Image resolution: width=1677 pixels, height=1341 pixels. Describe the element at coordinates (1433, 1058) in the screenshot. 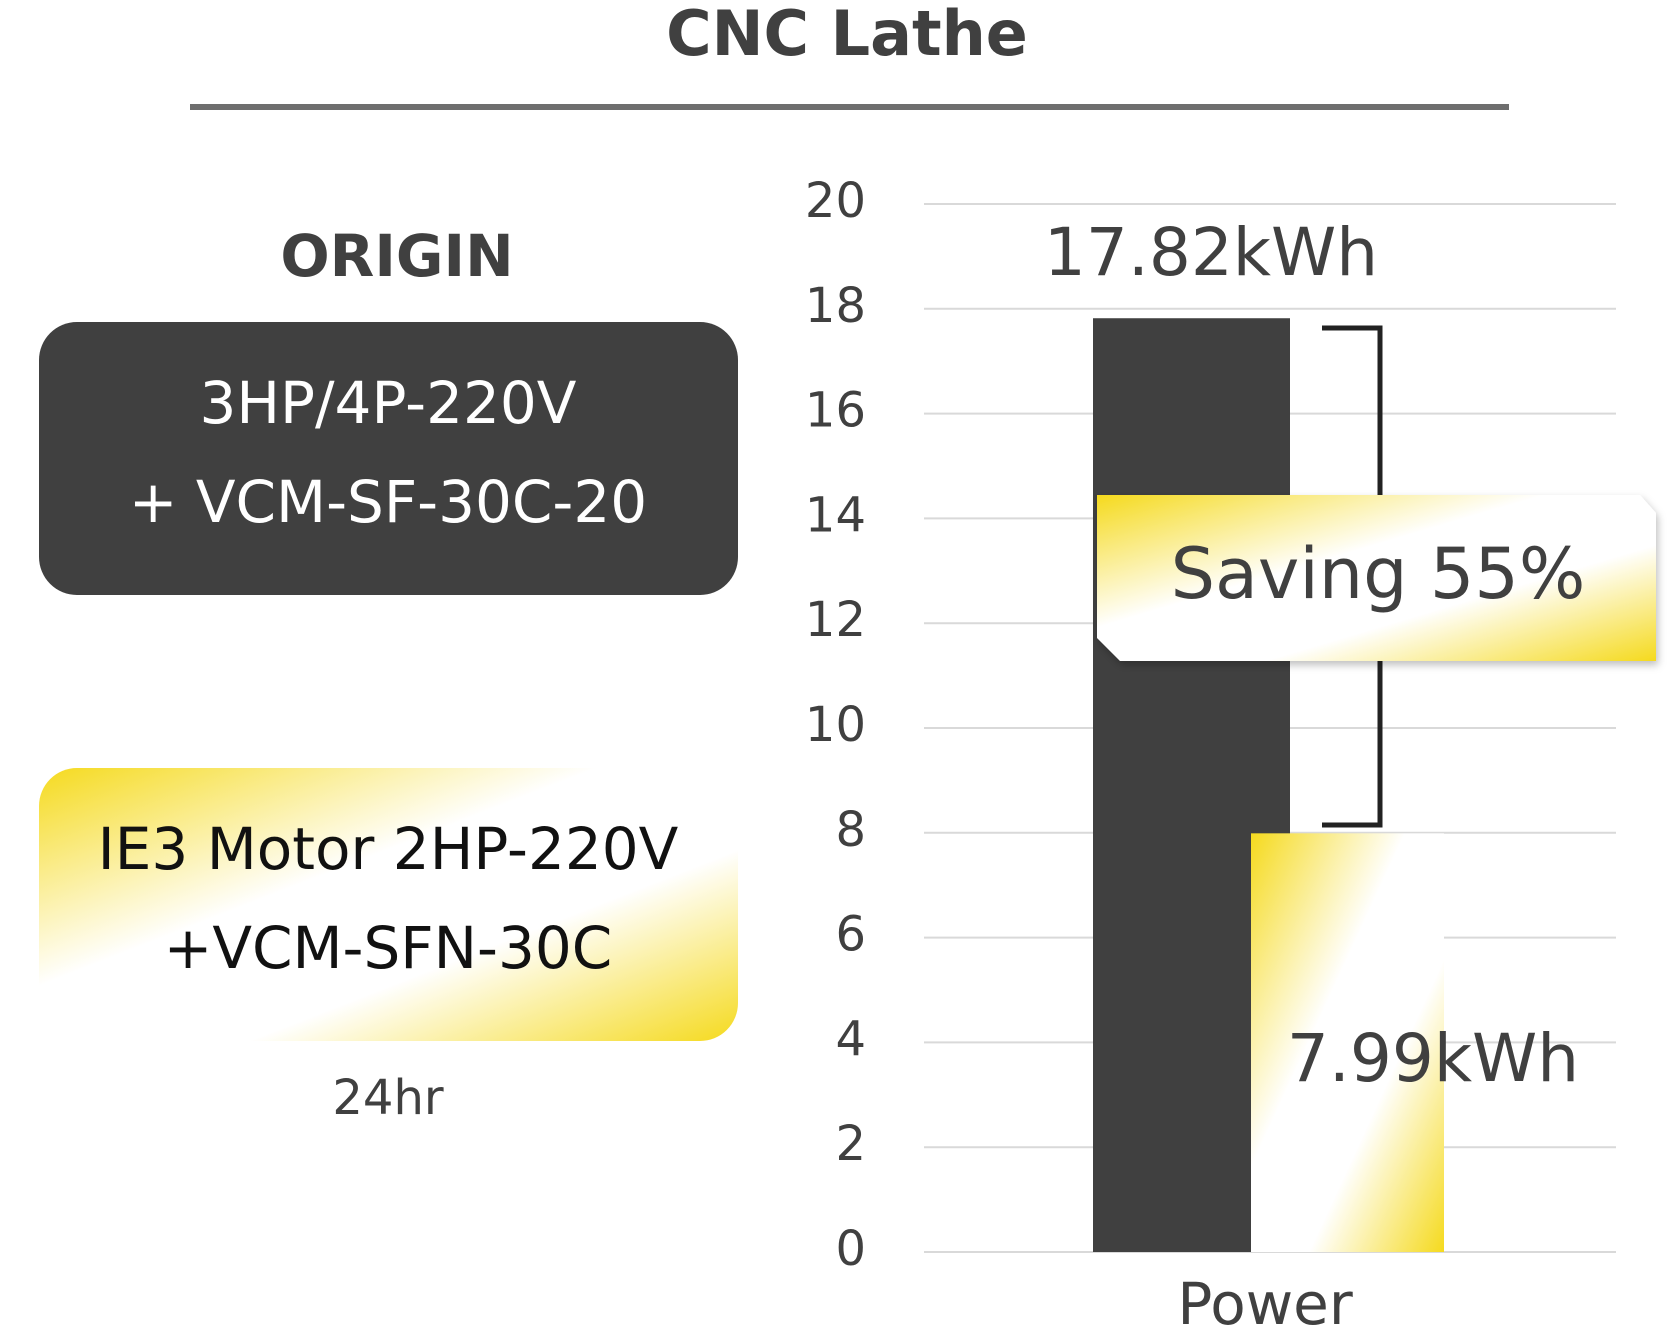

I see `value-label: 7.99kWh` at that location.